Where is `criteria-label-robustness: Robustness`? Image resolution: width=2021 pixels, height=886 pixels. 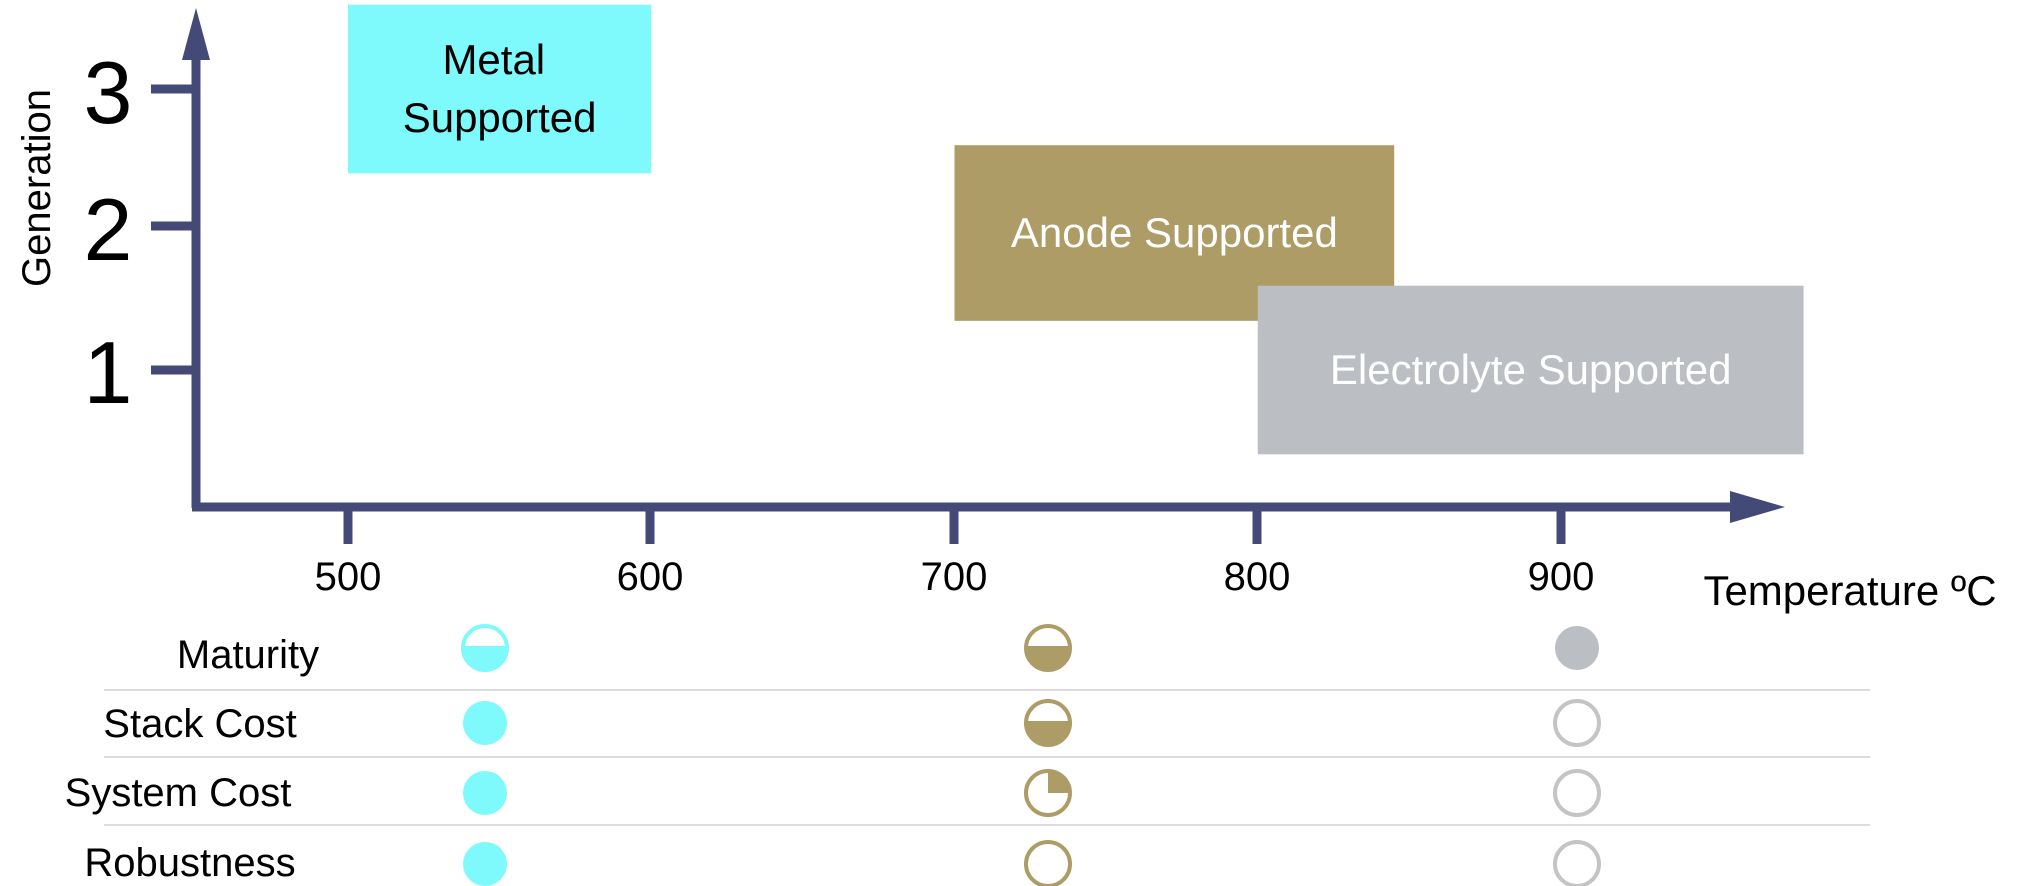
criteria-label-robustness: Robustness is located at coordinates (189, 863).